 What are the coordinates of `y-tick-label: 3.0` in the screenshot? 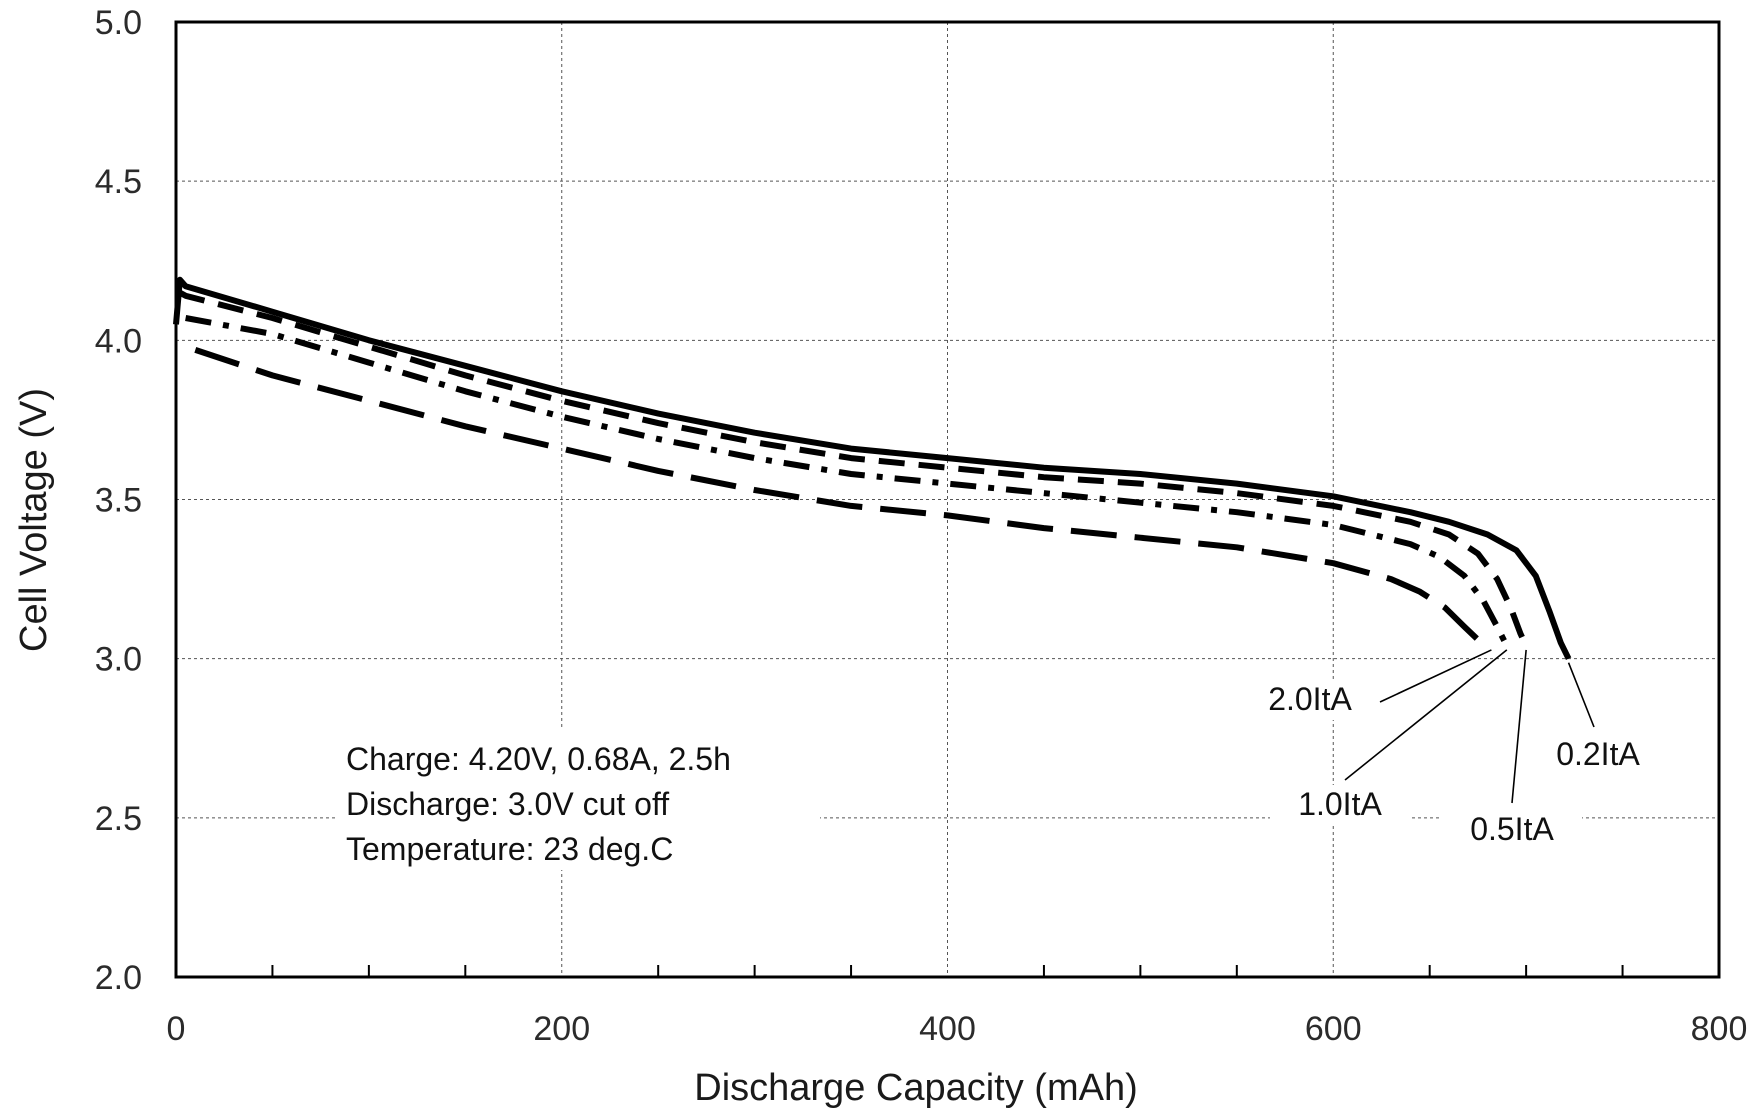 It's located at (118, 660).